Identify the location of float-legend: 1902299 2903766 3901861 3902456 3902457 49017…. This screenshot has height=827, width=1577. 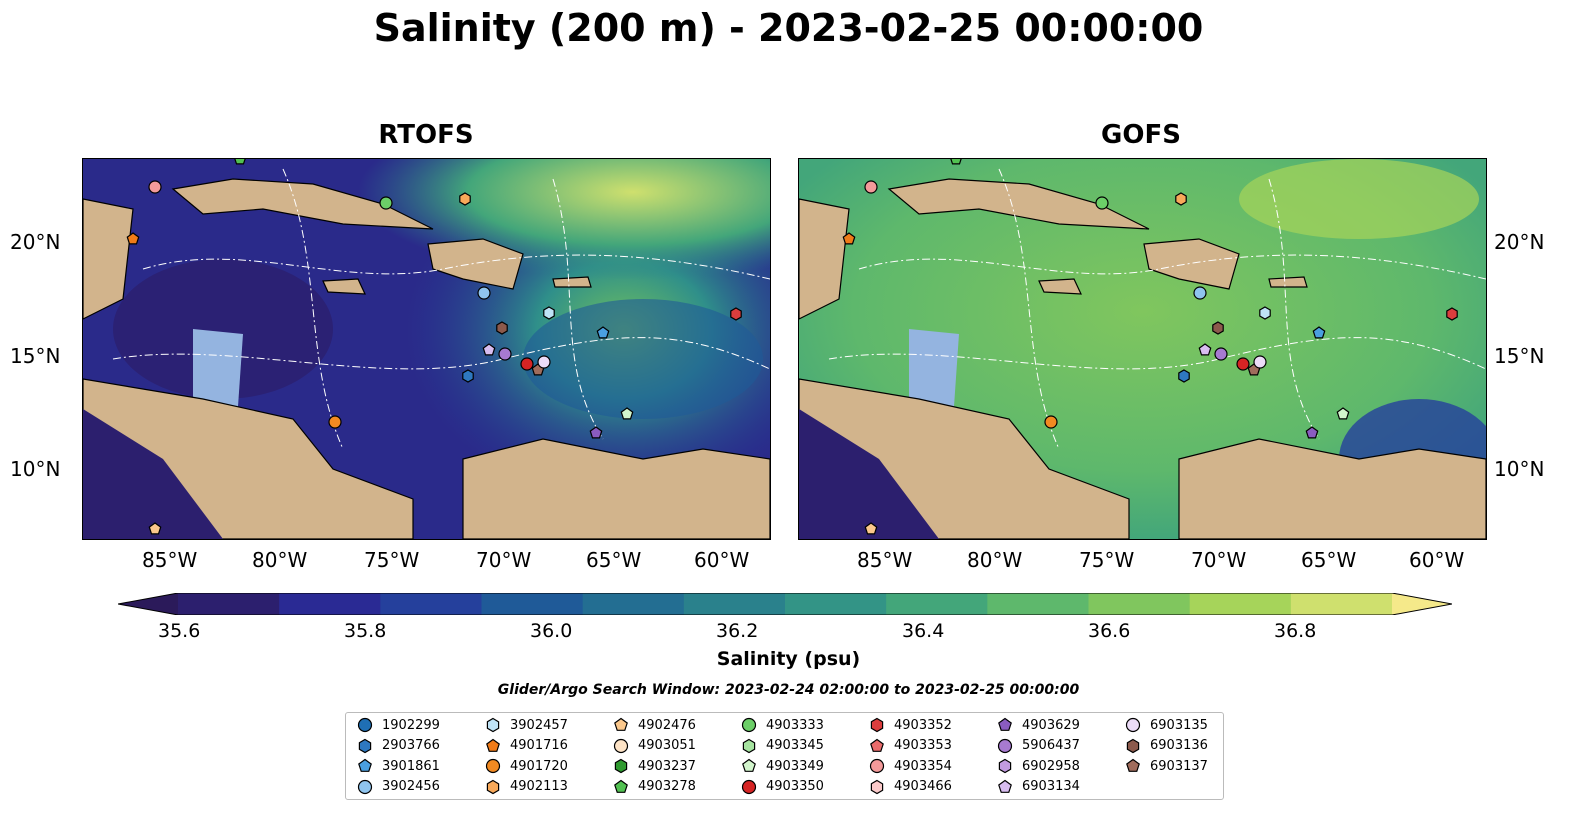
(784, 756).